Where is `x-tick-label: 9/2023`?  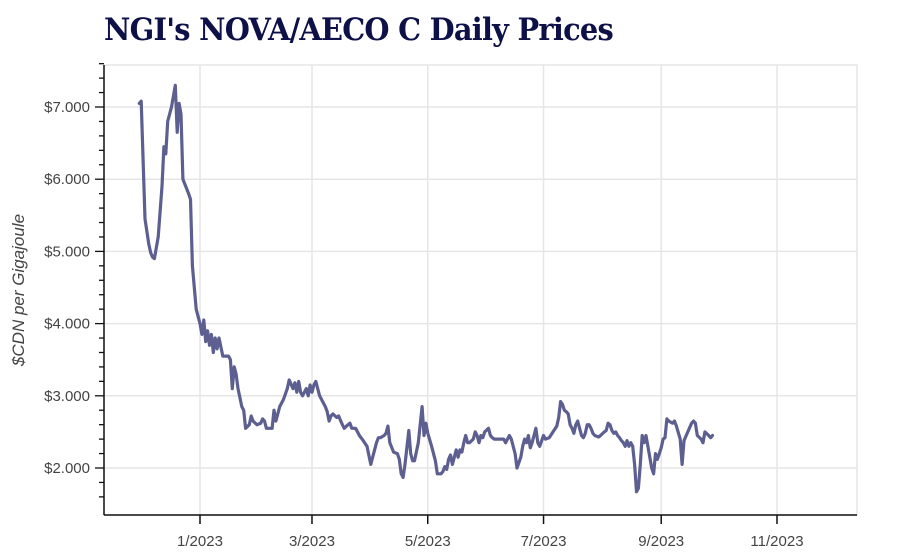 x-tick-label: 9/2023 is located at coordinates (661, 541).